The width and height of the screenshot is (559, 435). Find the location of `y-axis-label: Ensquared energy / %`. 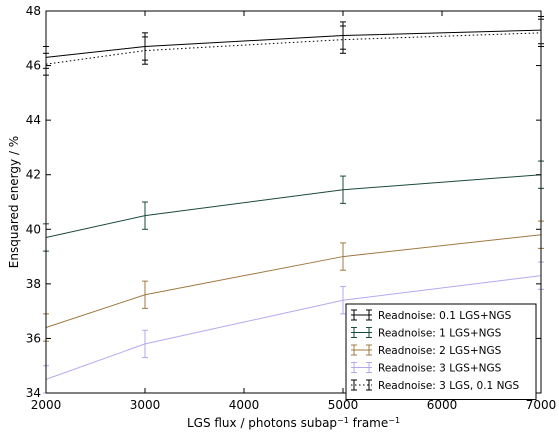

y-axis-label: Ensquared energy / % is located at coordinates (14, 202).